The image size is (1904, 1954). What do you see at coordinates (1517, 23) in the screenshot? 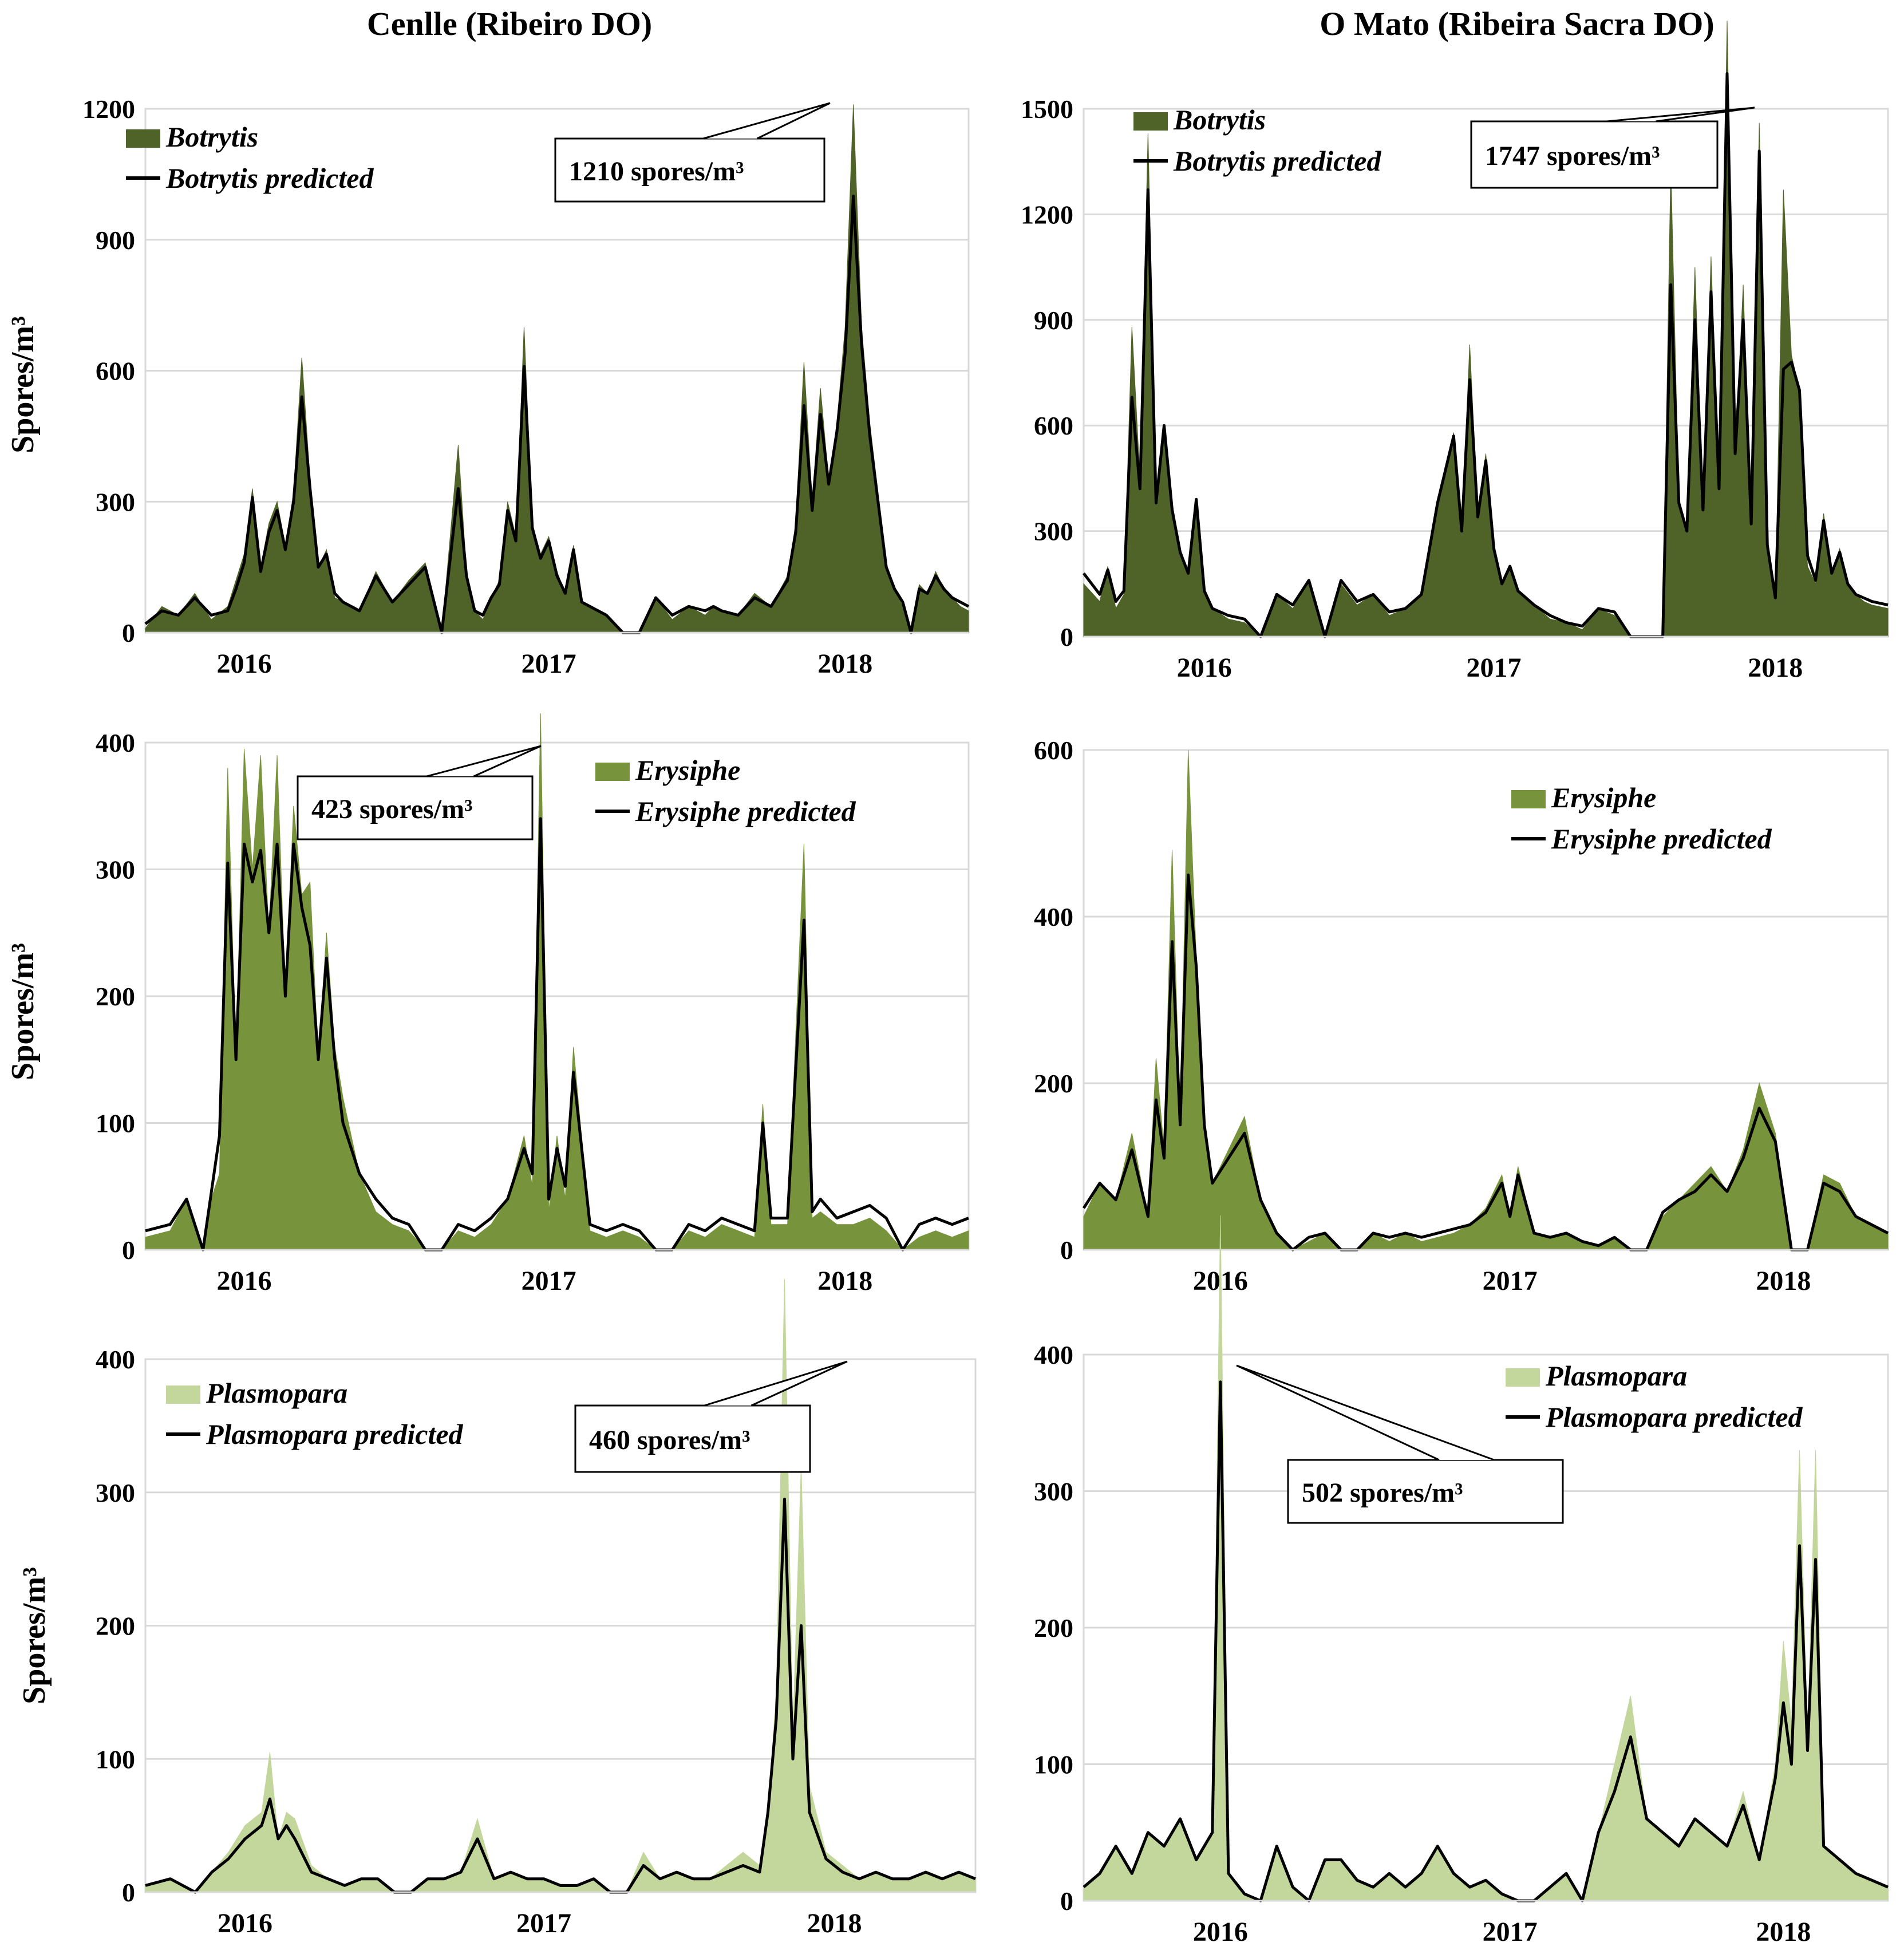
I see `column-title-right: O Mato (Ribeira Sacra DO)` at bounding box center [1517, 23].